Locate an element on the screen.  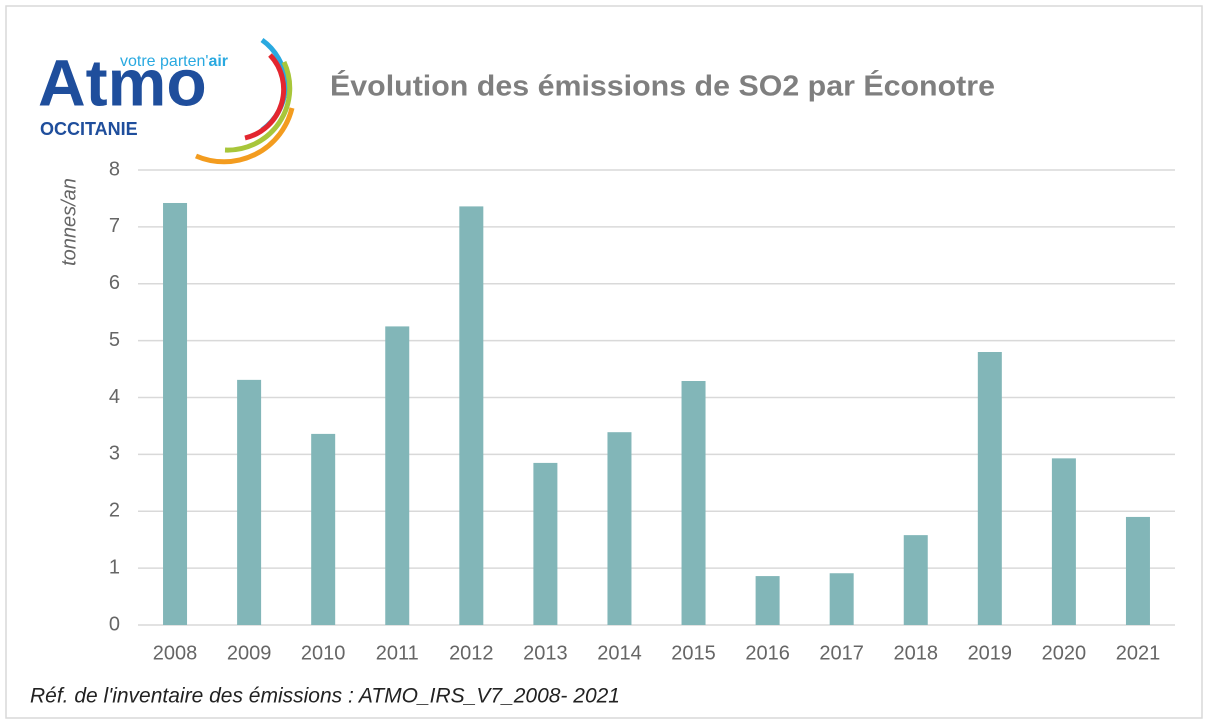
y-tick-label: 0 is located at coordinates (114, 624).